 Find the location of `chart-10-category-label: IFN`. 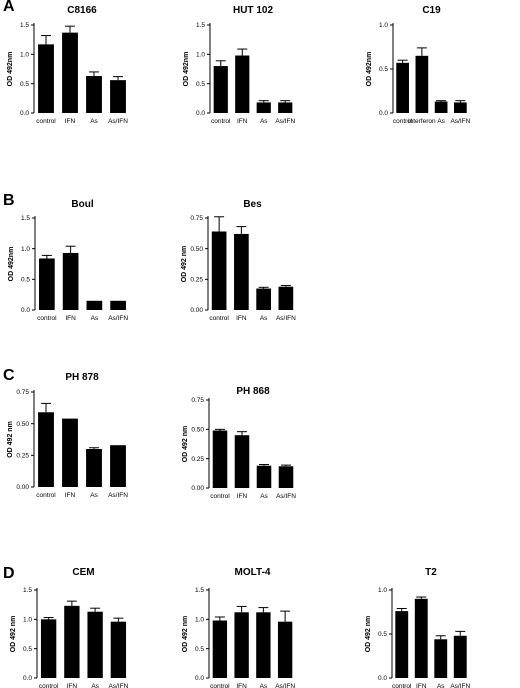

chart-10-category-label: IFN is located at coordinates (421, 685).